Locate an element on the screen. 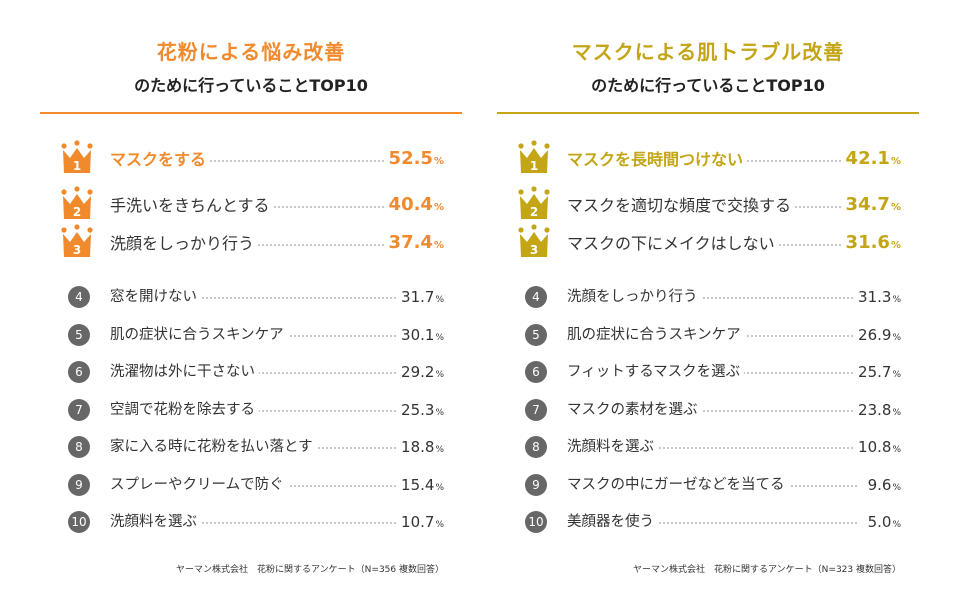  item-label: 洗濯物は外に干さない is located at coordinates (184, 372).